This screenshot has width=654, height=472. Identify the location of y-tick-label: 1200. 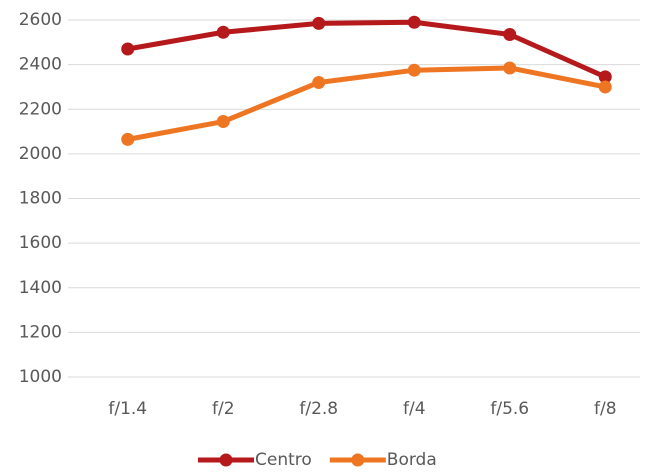
(40, 332).